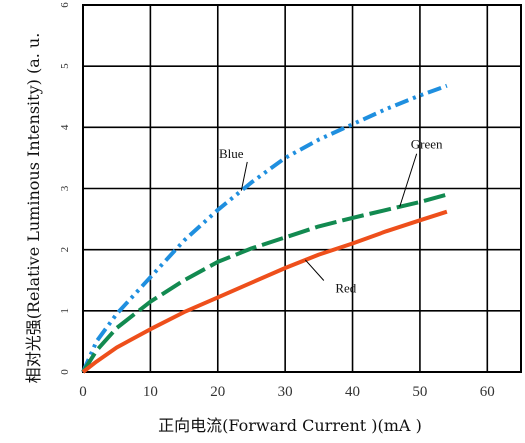 This screenshot has width=525, height=443. Describe the element at coordinates (419, 392) in the screenshot. I see `x-tick-label: 50` at that location.